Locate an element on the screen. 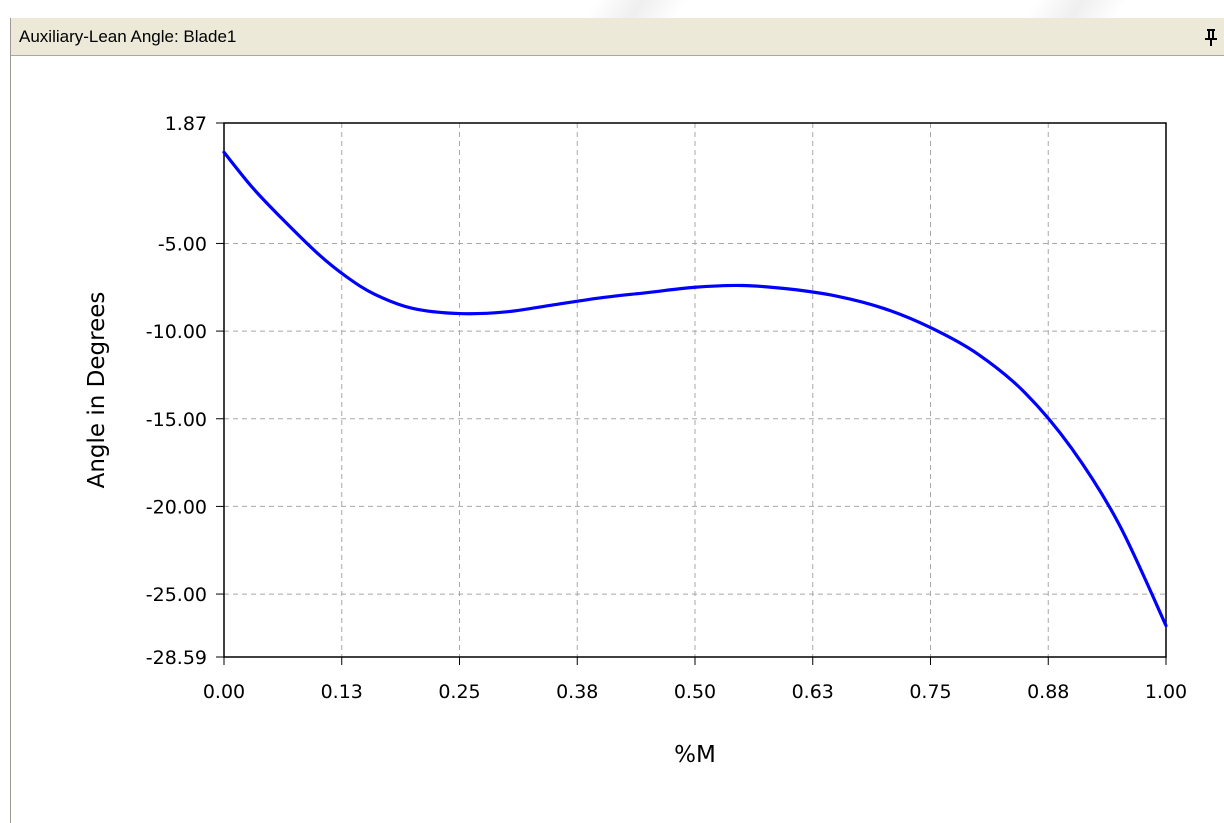 The width and height of the screenshot is (1224, 823). y-tick-label: 1.87 is located at coordinates (186, 124).